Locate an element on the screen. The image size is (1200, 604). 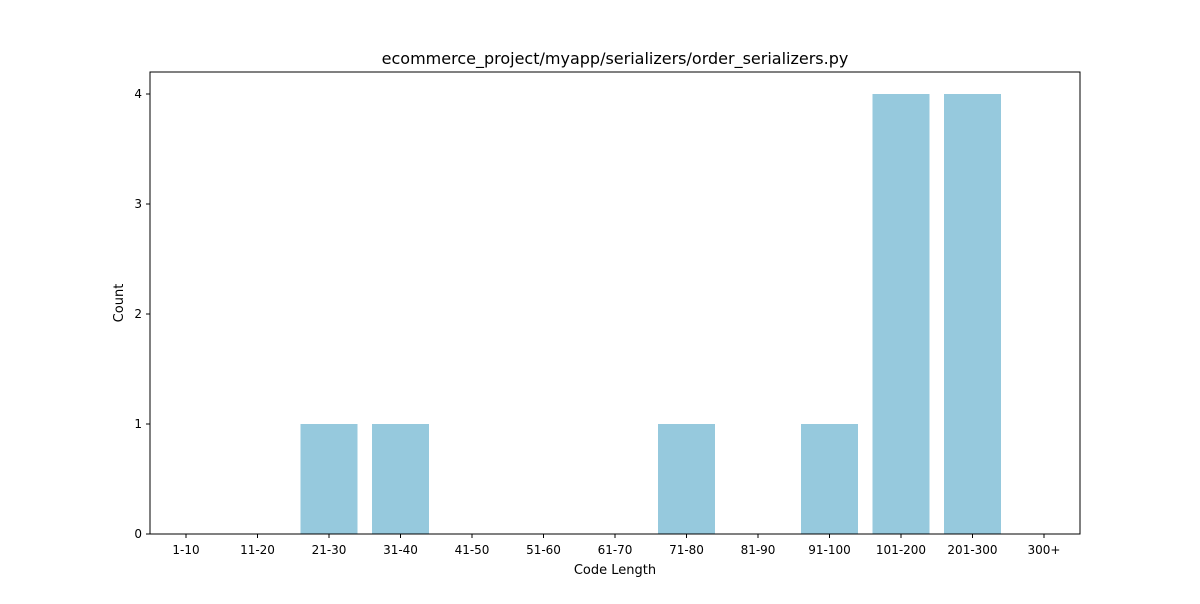
x-tick-label: 71-80 is located at coordinates (686, 550).